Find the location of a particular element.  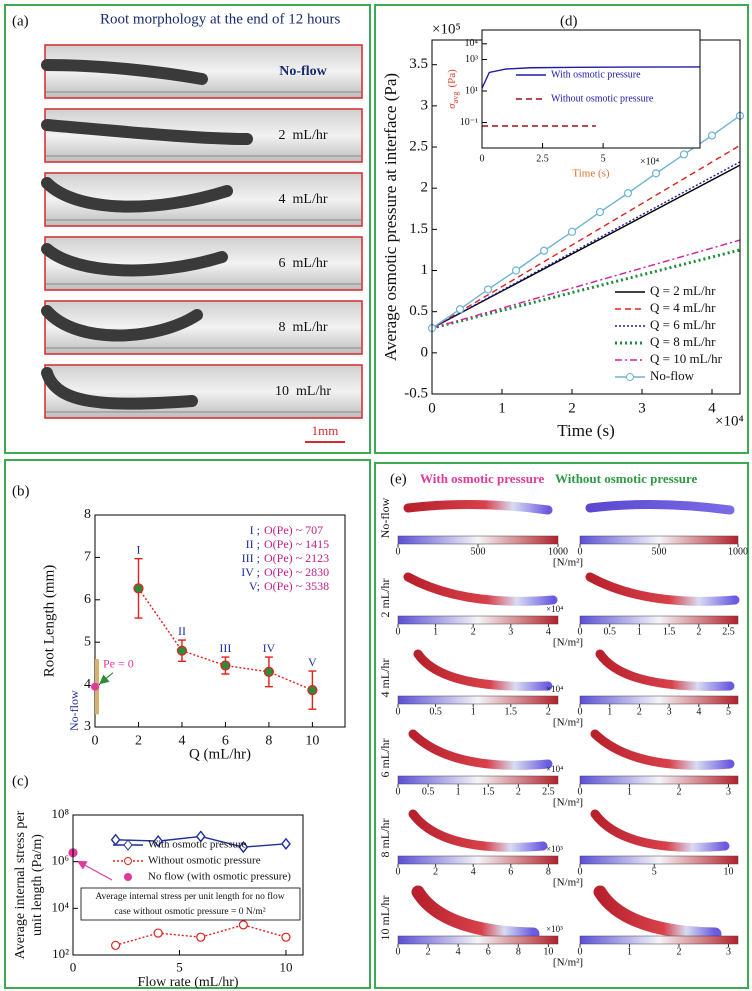

y-axis-label: Average internal stress per is located at coordinates (20, 884).